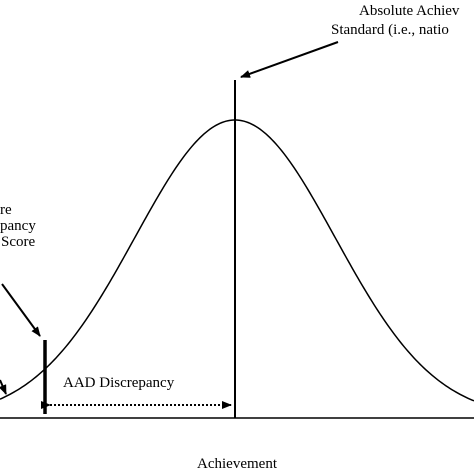 The width and height of the screenshot is (474, 474). What do you see at coordinates (289, 59) in the screenshot?
I see `standard-arrow` at bounding box center [289, 59].